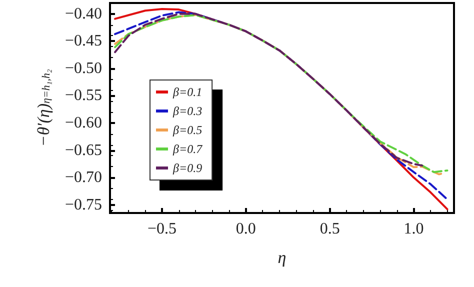 The width and height of the screenshot is (474, 287). Describe the element at coordinates (83, 68) in the screenshot. I see `y-tick-label: −0.50` at that location.